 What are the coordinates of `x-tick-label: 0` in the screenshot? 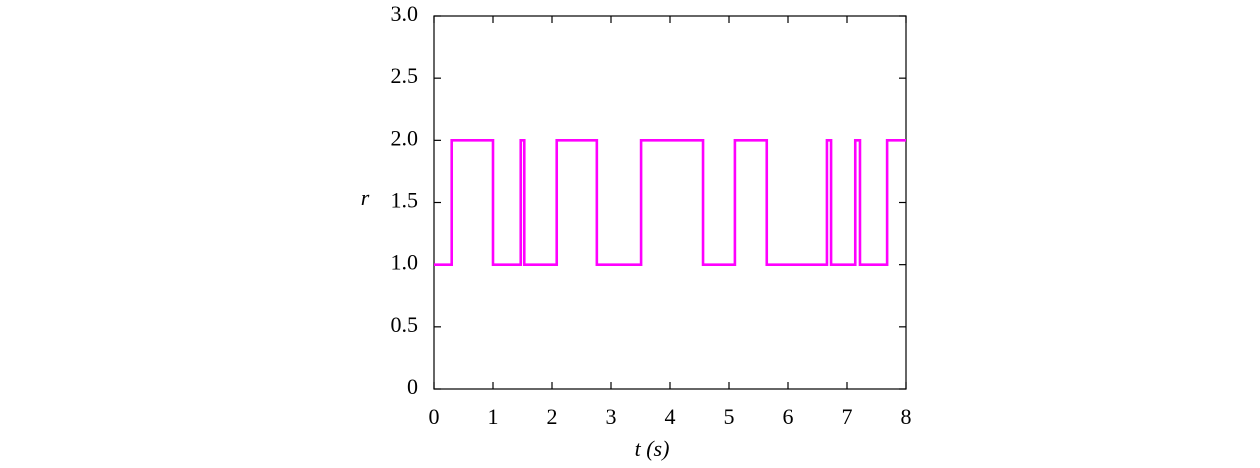 It's located at (434, 416).